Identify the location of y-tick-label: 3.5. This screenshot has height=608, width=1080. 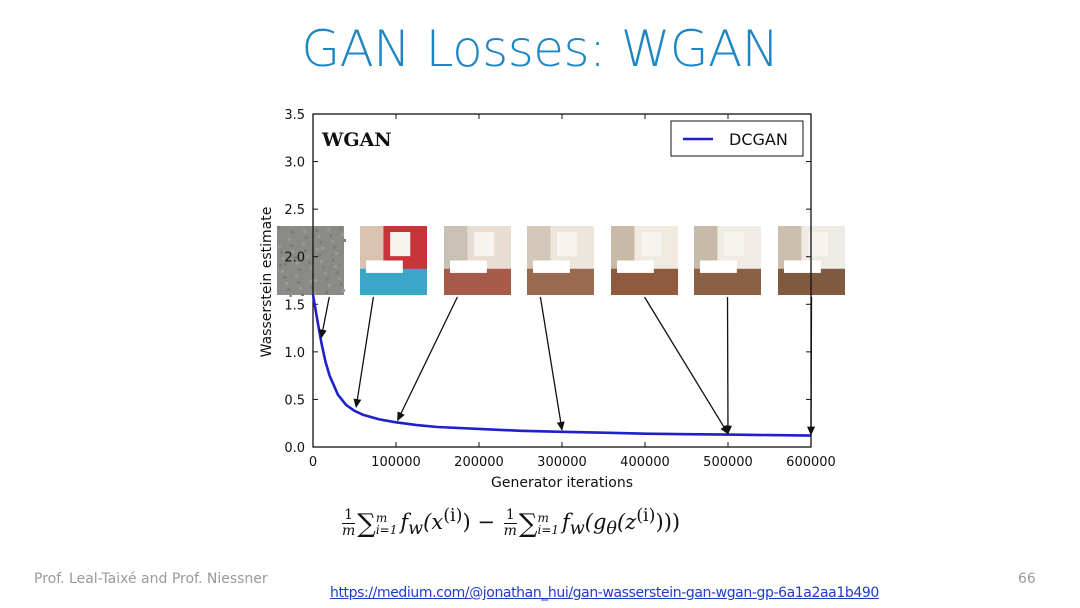
(294, 115).